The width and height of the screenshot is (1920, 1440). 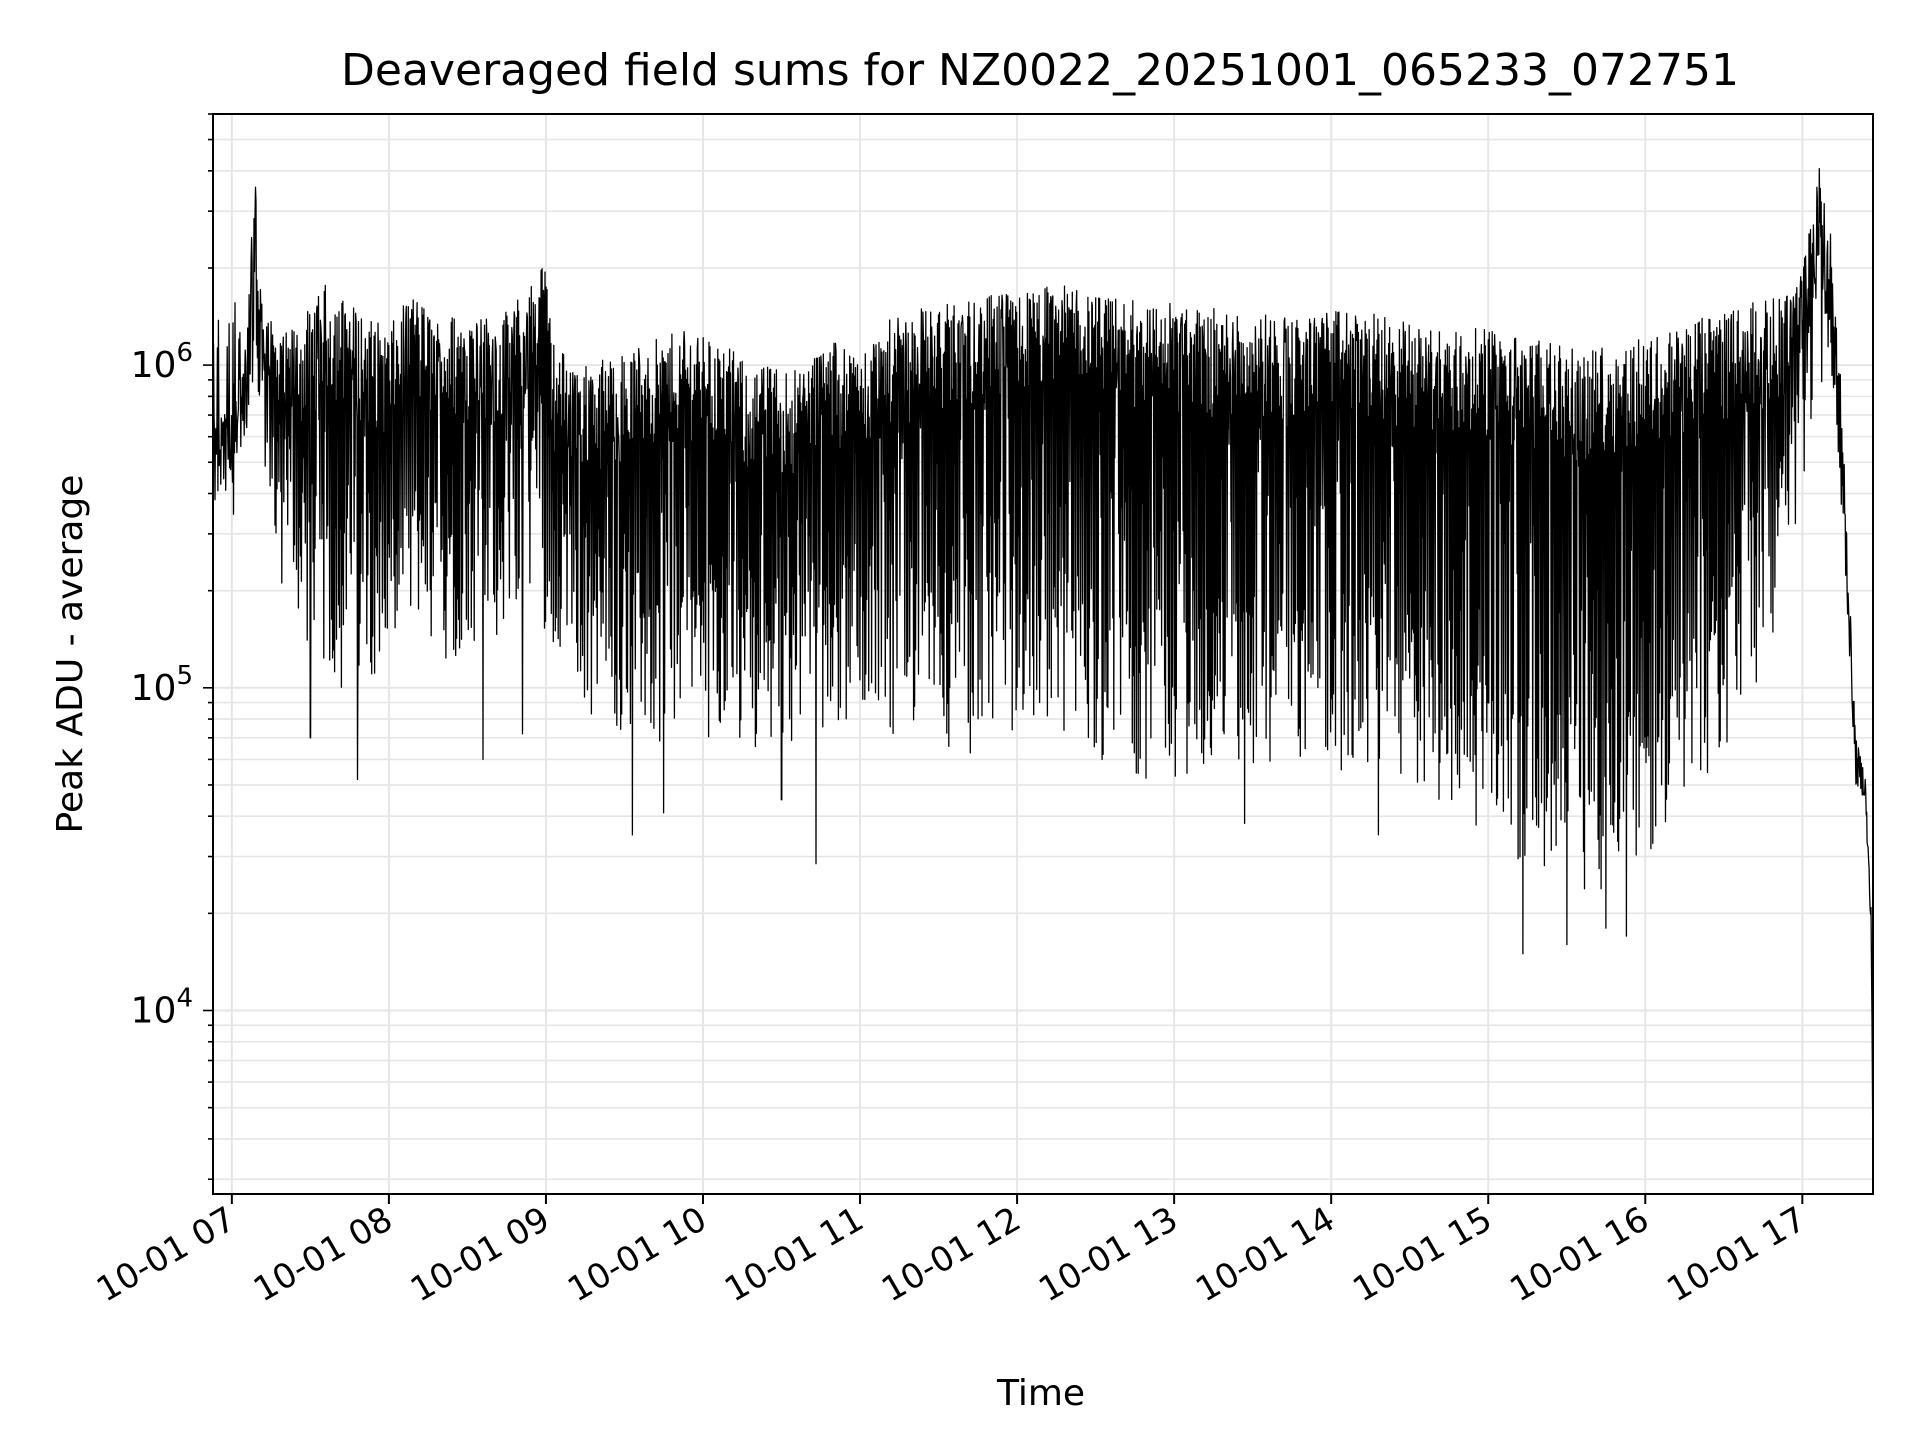 What do you see at coordinates (184, 676) in the screenshot?
I see `y-tick-label-exponent: 5` at bounding box center [184, 676].